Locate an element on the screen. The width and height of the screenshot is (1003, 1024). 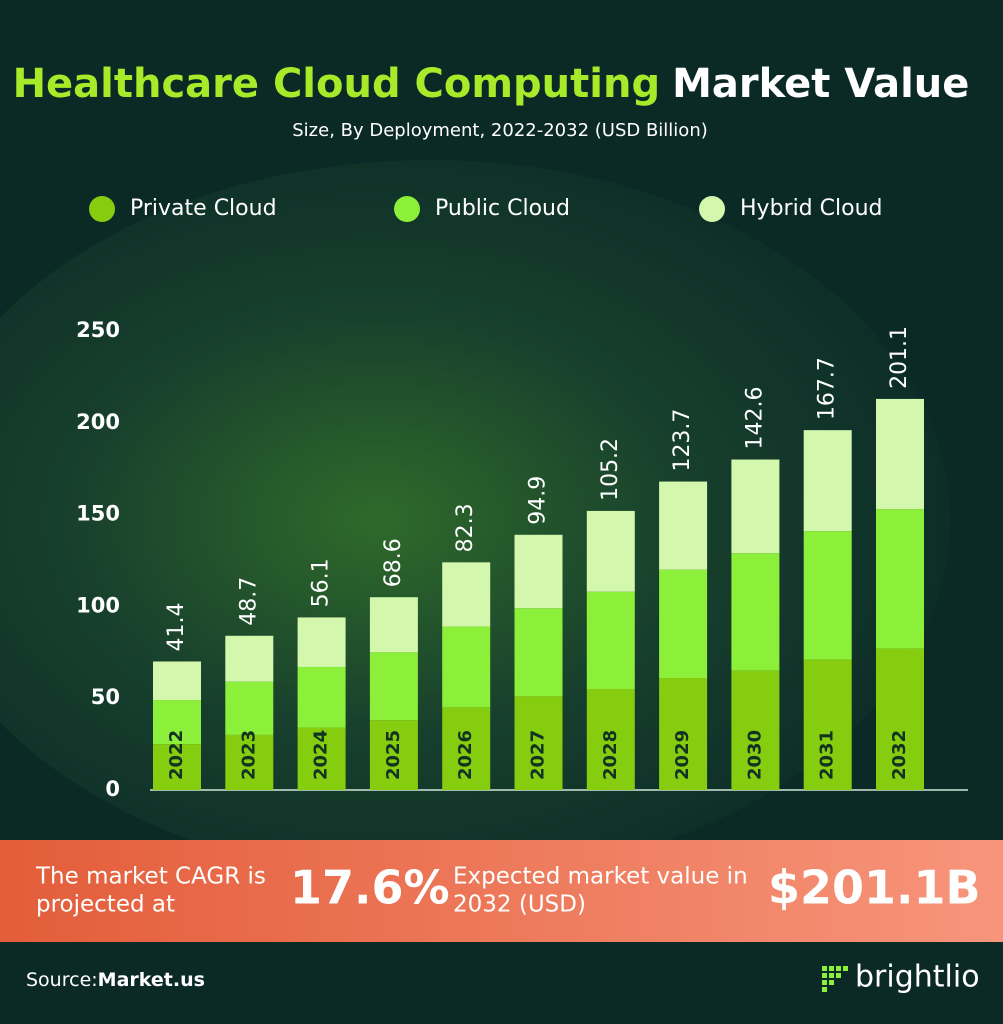
y-tick-label: 150 is located at coordinates (98, 514).